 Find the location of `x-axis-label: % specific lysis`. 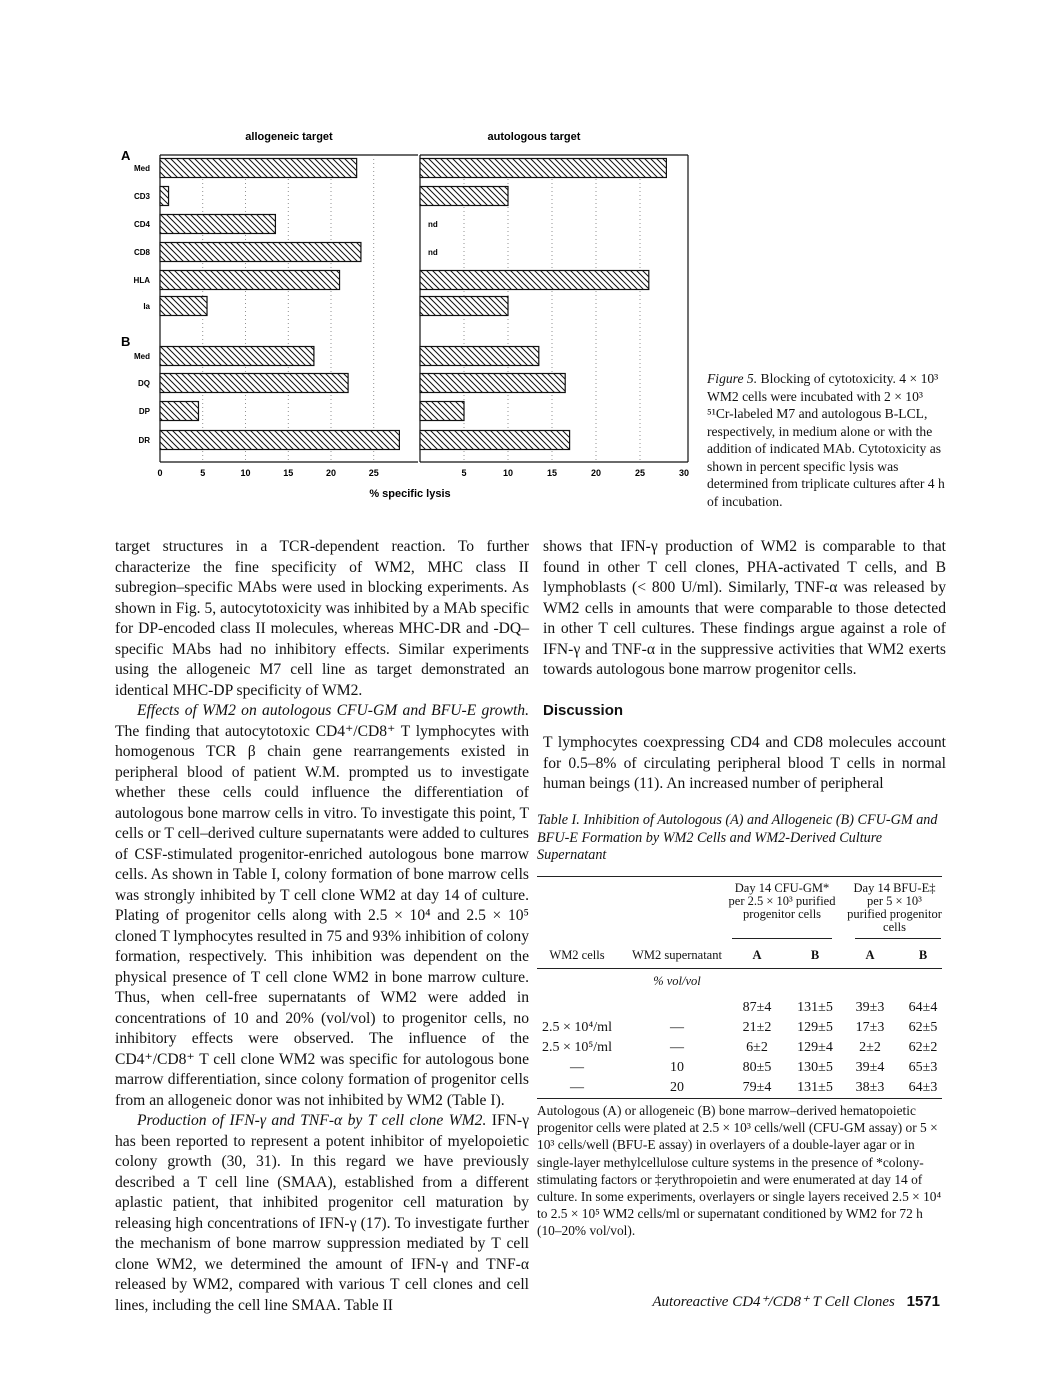

x-axis-label: % specific lysis is located at coordinates (409, 494).